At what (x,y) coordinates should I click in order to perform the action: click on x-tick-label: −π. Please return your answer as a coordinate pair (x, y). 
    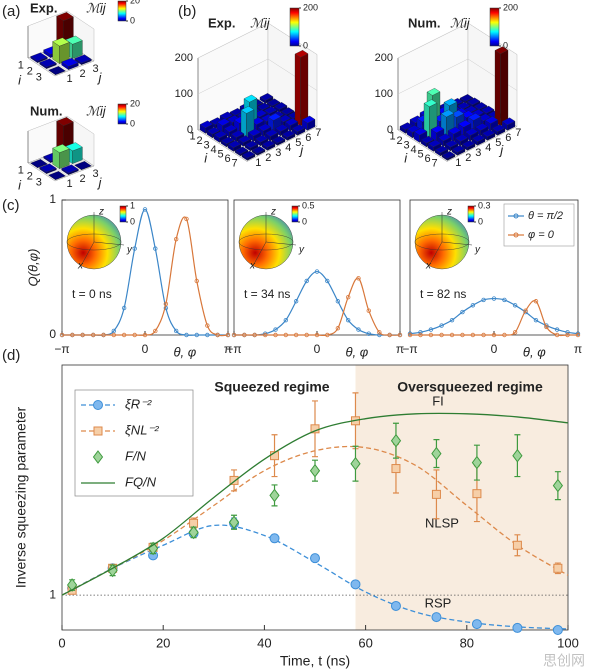
    Looking at the image, I should click on (233, 349).